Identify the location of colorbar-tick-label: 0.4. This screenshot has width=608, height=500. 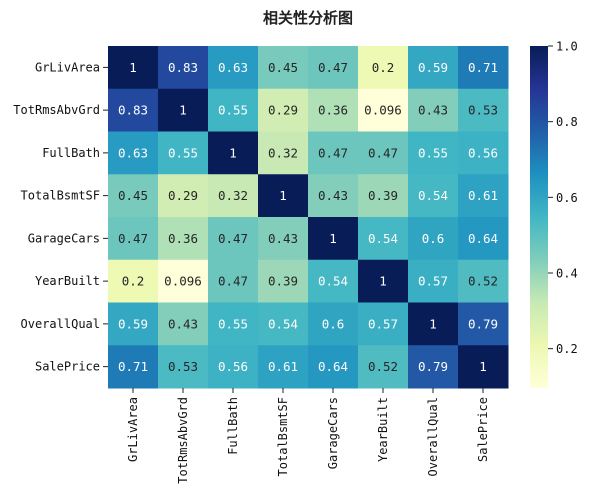
(567, 273).